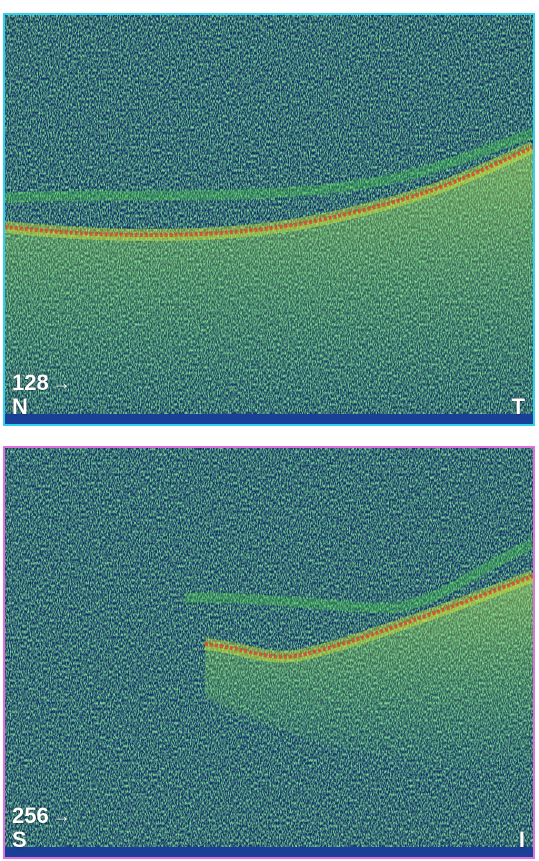  What do you see at coordinates (30, 815) in the screenshot?
I see `depth-label: 256` at bounding box center [30, 815].